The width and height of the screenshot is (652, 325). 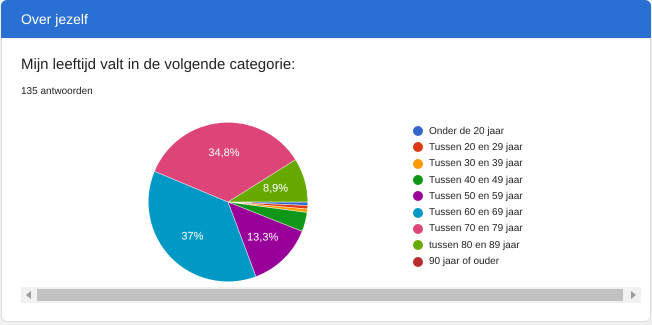 I want to click on text: 135 antwoorden, so click(x=57, y=91).